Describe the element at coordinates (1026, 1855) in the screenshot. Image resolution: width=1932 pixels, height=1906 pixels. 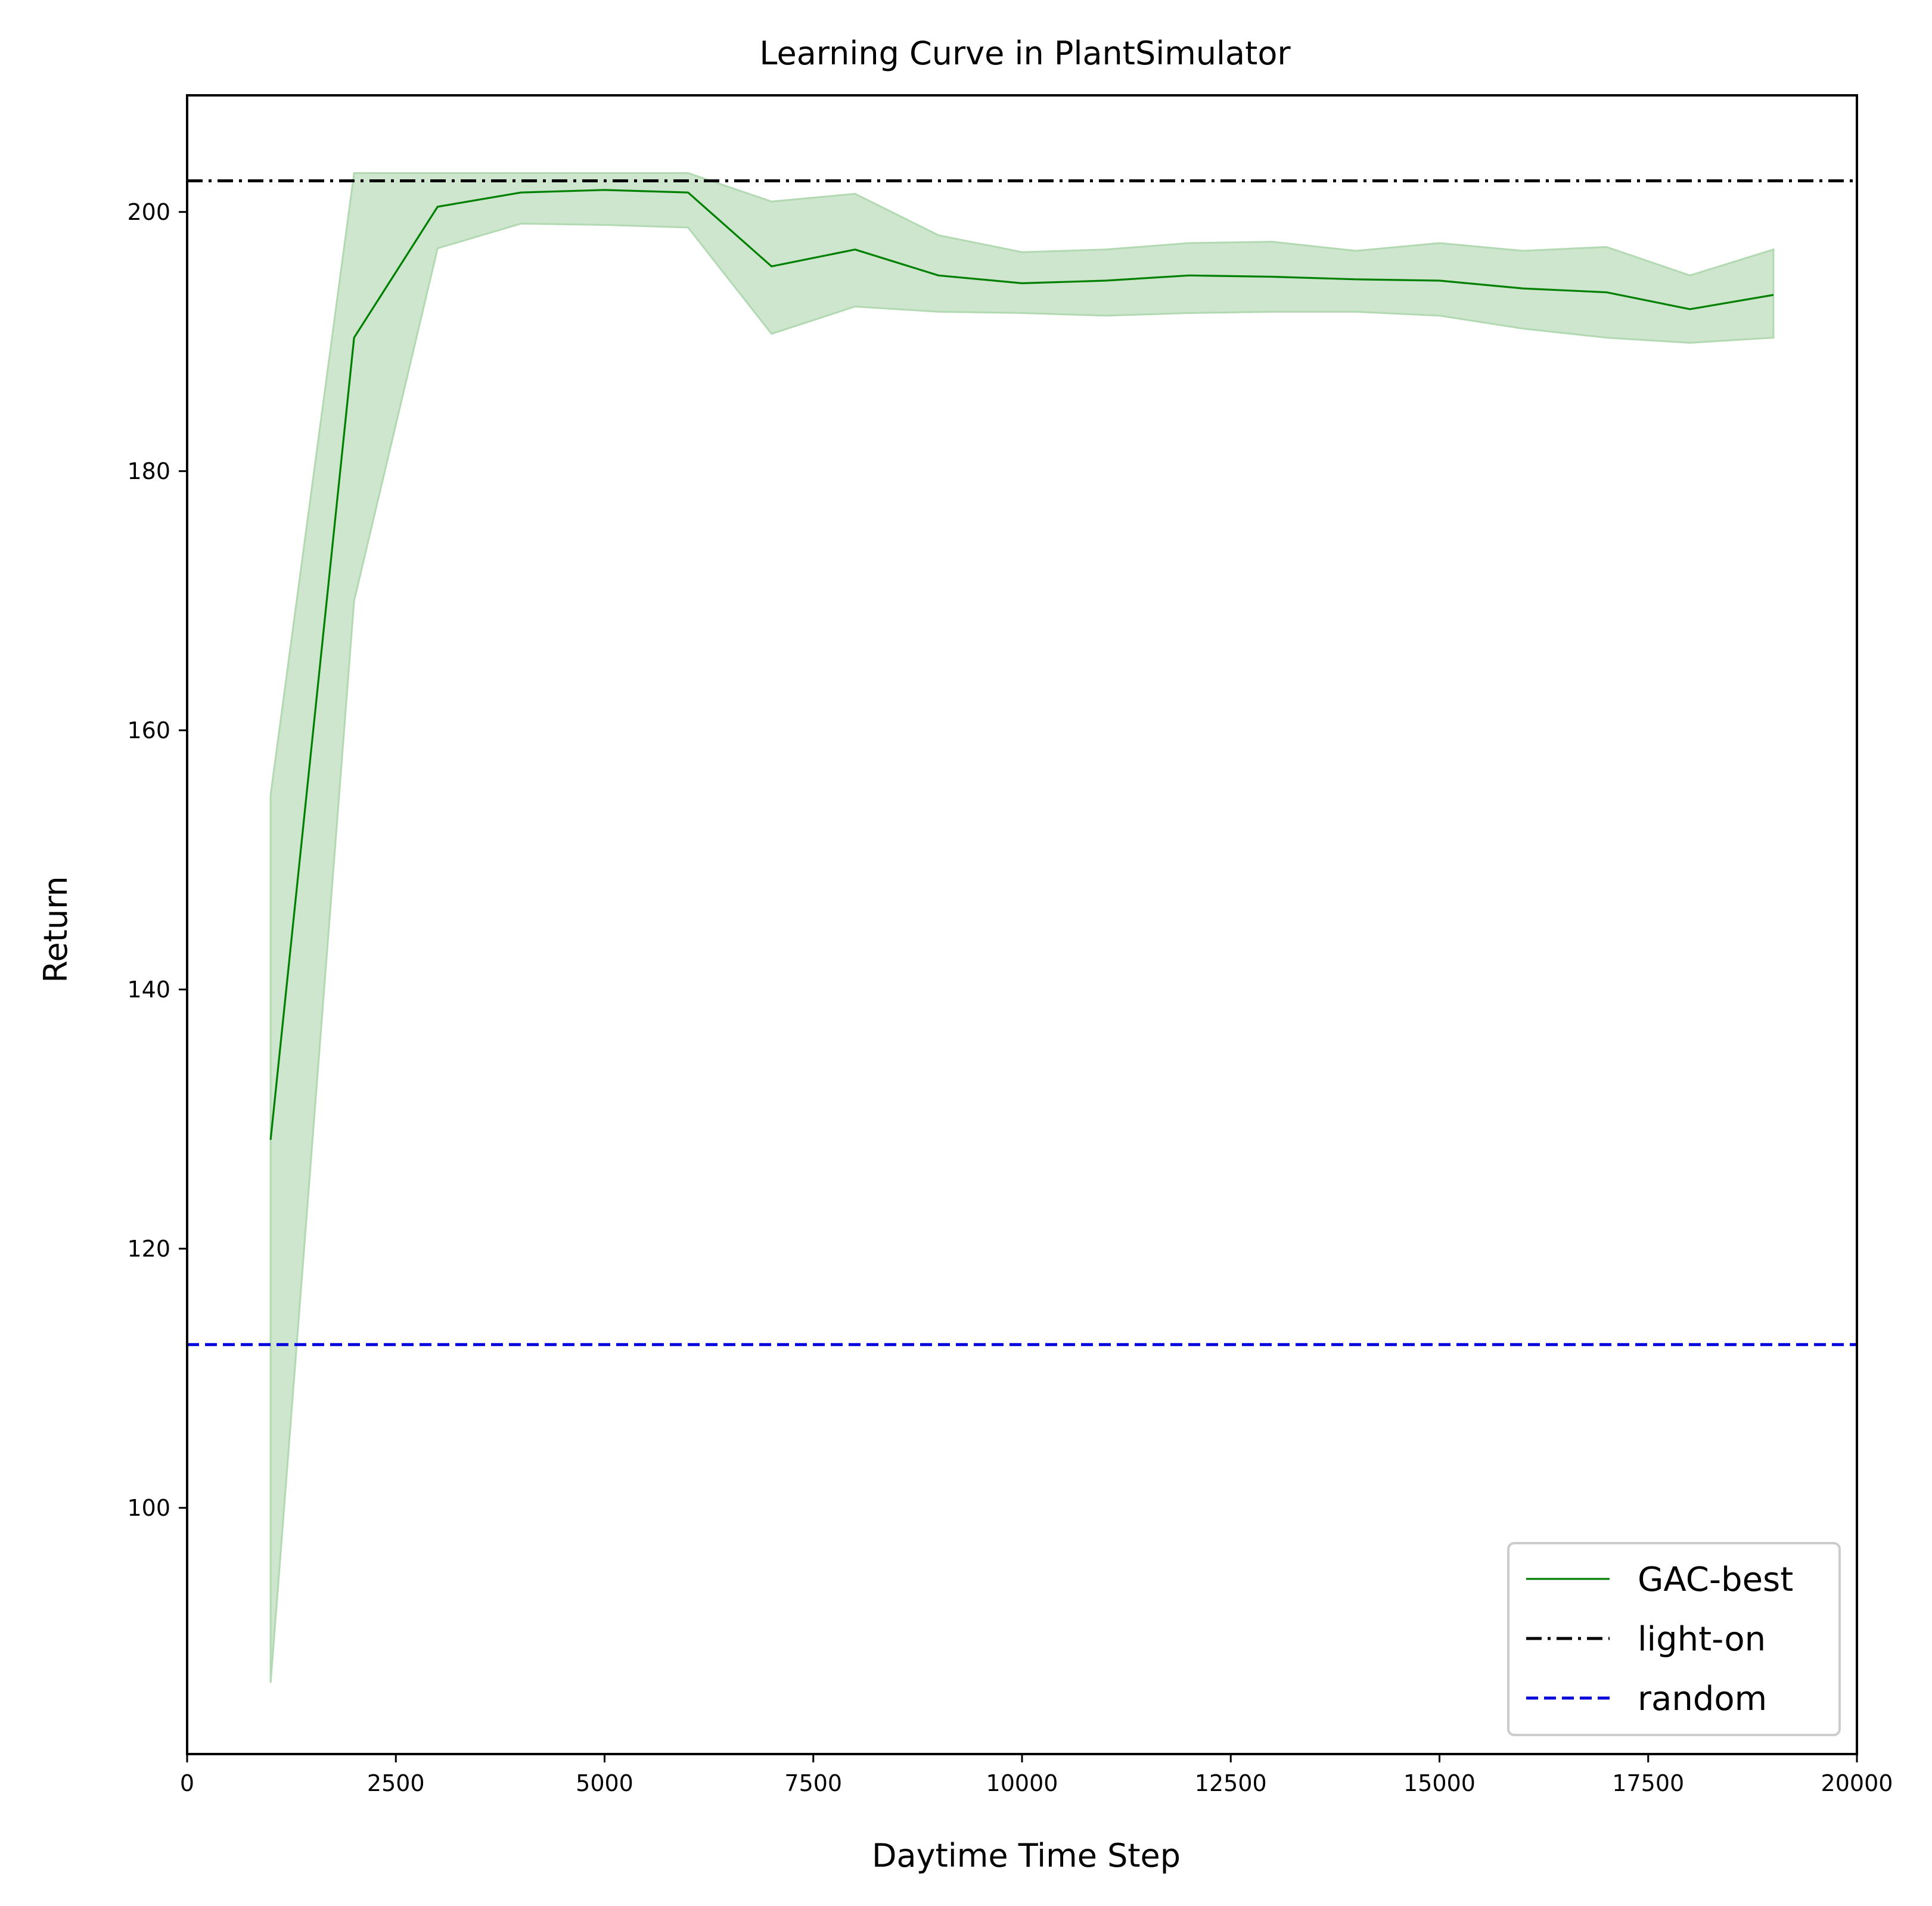
I see `x-axis-label: Daytime Time Step` at that location.